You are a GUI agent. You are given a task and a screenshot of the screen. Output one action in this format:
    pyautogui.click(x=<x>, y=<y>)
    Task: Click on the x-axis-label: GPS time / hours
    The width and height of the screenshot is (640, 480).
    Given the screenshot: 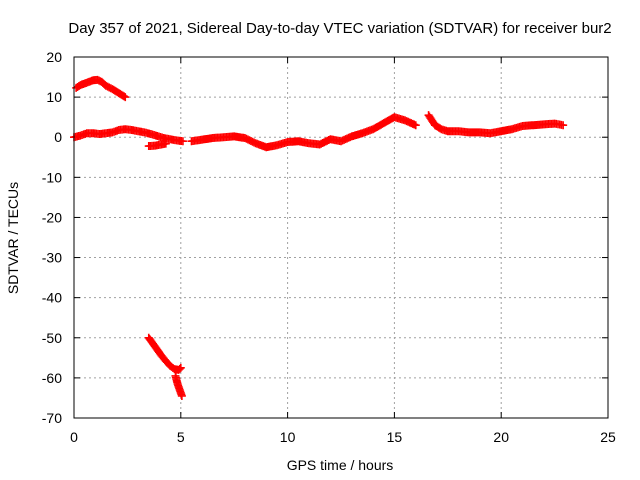 What is the action you would take?
    pyautogui.click(x=340, y=465)
    